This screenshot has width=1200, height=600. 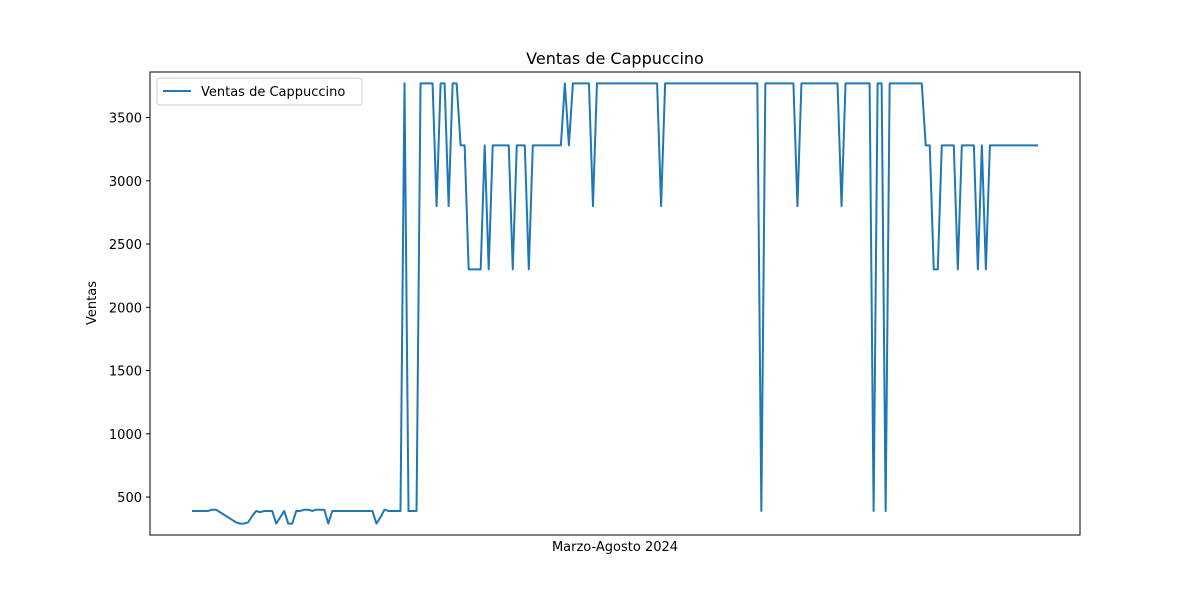 What do you see at coordinates (125, 182) in the screenshot?
I see `y-tick-label: 3000` at bounding box center [125, 182].